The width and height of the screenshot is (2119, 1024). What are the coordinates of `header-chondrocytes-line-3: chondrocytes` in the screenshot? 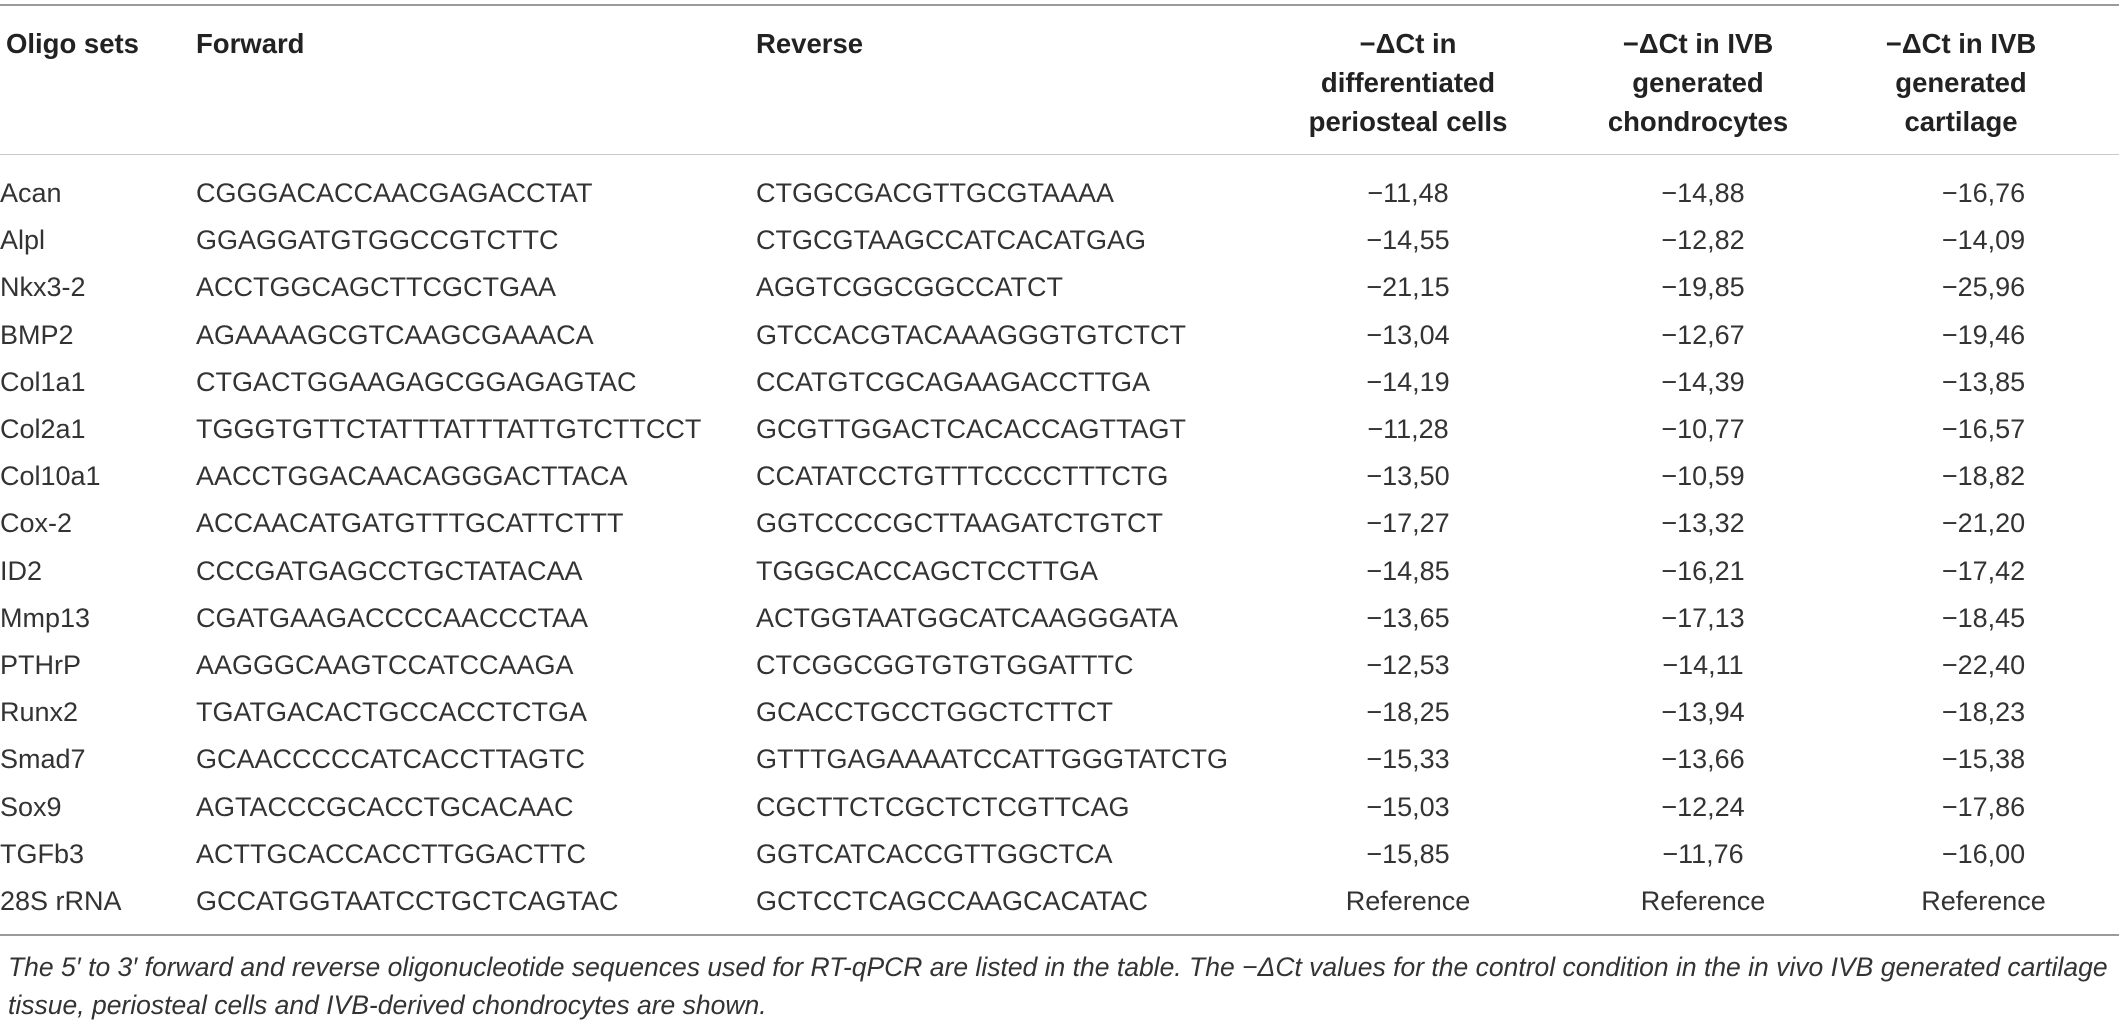 It's located at (1698, 121).